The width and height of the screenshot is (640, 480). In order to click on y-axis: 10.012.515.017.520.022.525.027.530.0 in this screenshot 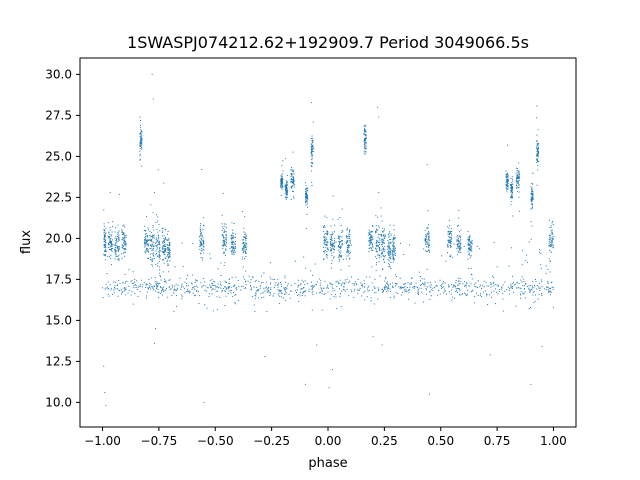, I will do `click(62, 238)`.